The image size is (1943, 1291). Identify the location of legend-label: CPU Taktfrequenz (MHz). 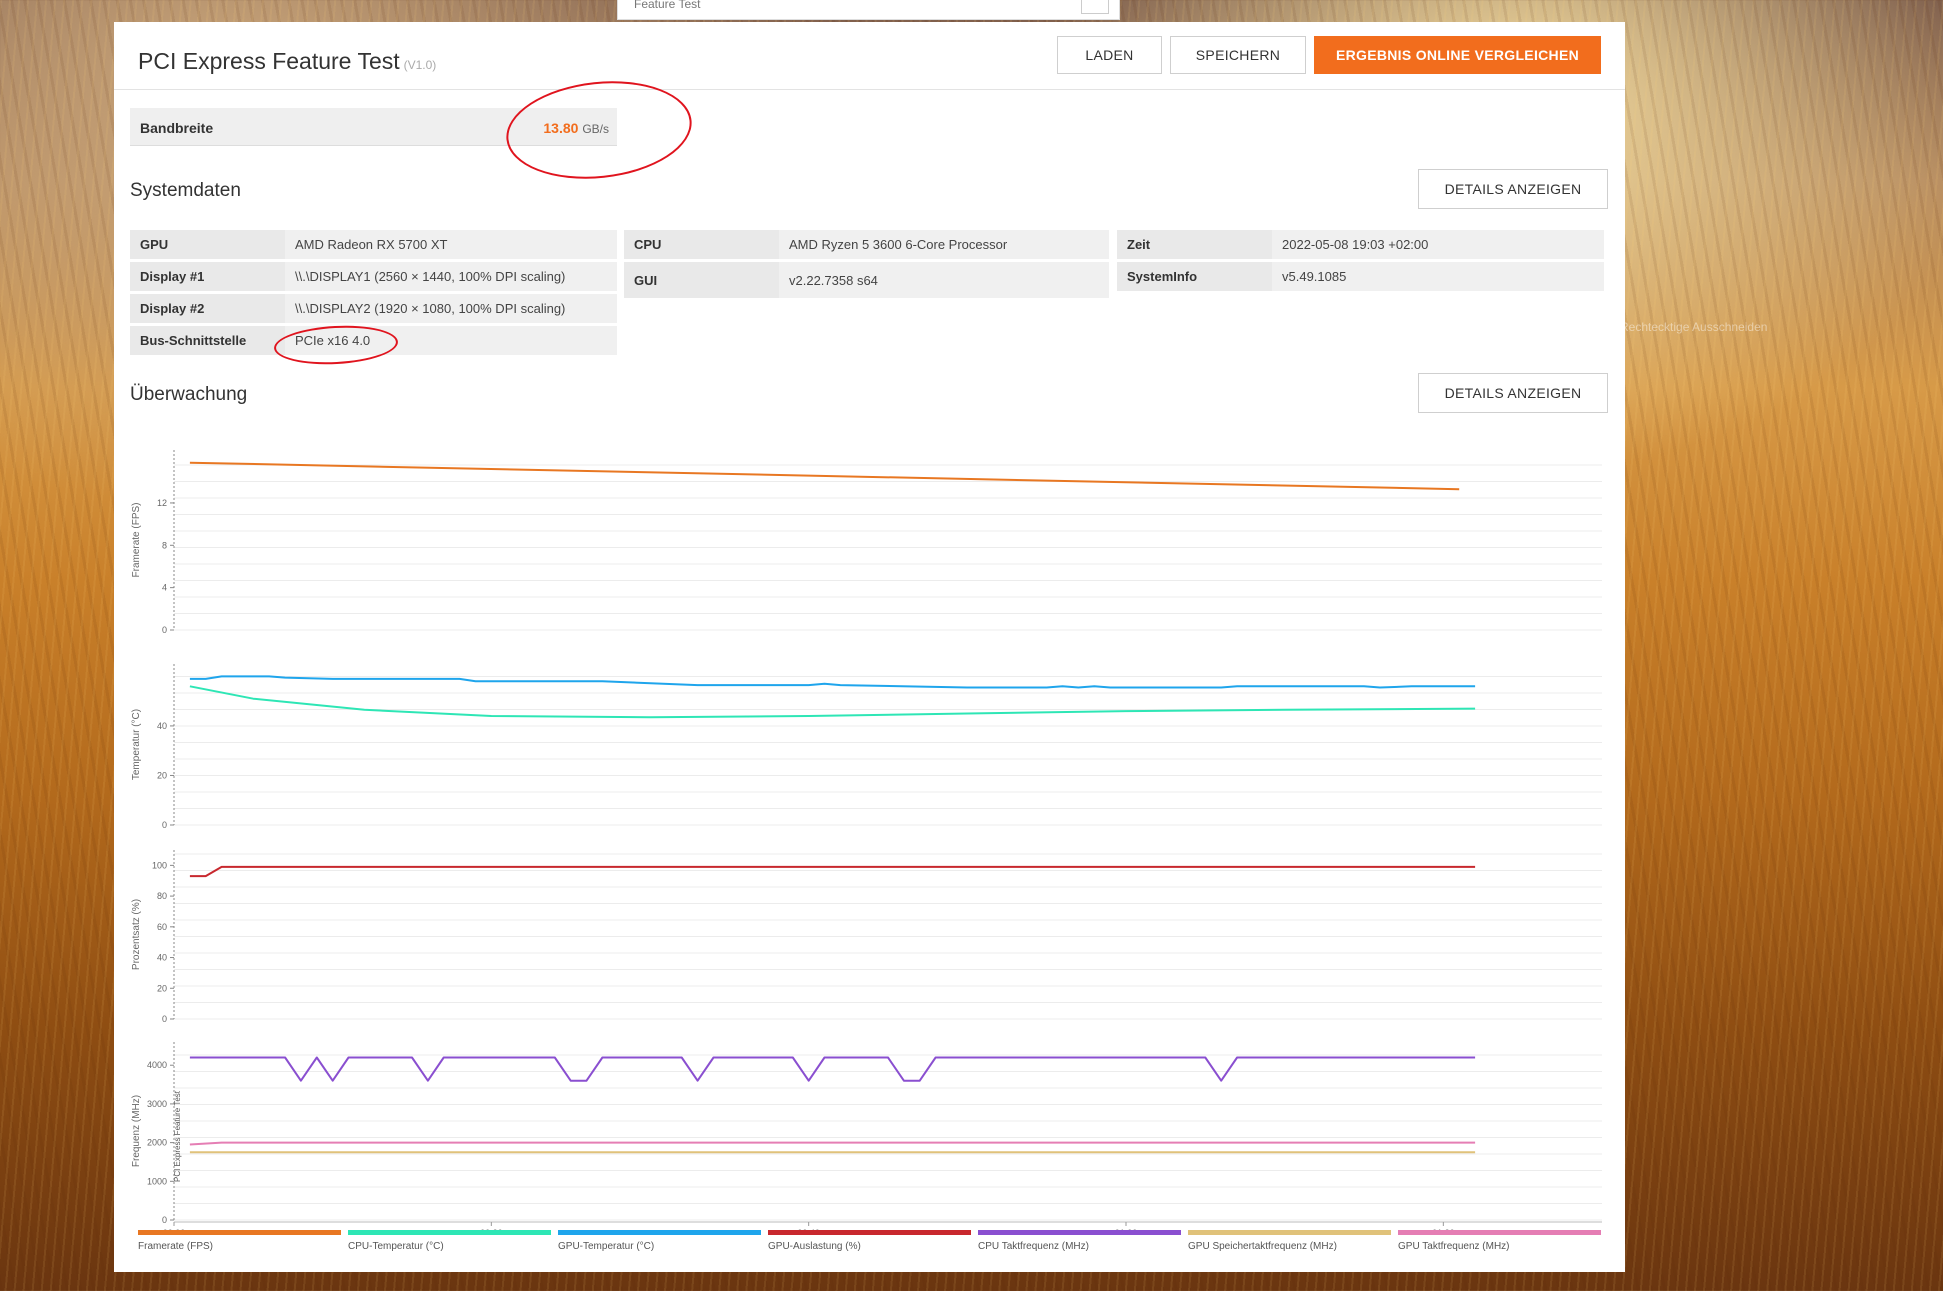
(1033, 1246).